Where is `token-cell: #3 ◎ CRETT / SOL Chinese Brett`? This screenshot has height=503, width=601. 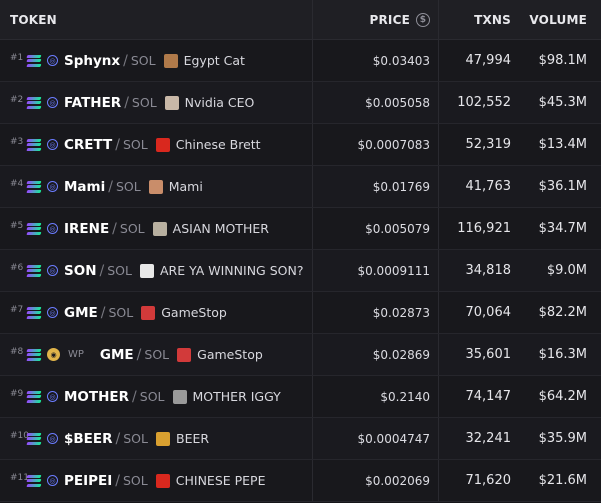 token-cell: #3 ◎ CRETT / SOL Chinese Brett is located at coordinates (156, 144).